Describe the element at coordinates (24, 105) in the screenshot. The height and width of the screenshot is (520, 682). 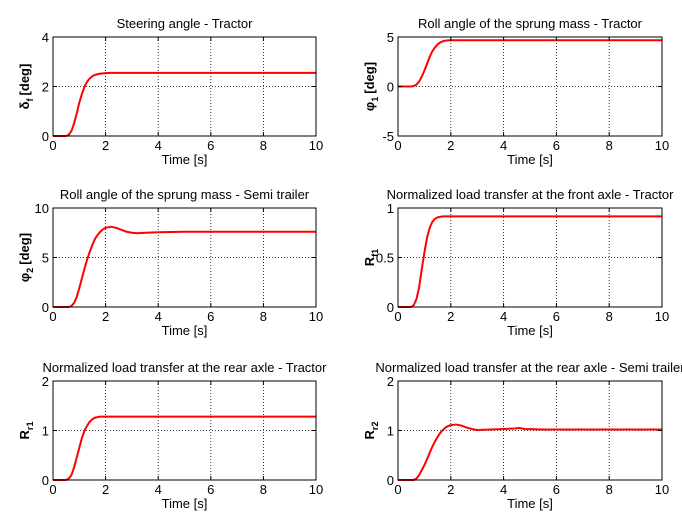
I see `y-axis-symbol: δ` at that location.